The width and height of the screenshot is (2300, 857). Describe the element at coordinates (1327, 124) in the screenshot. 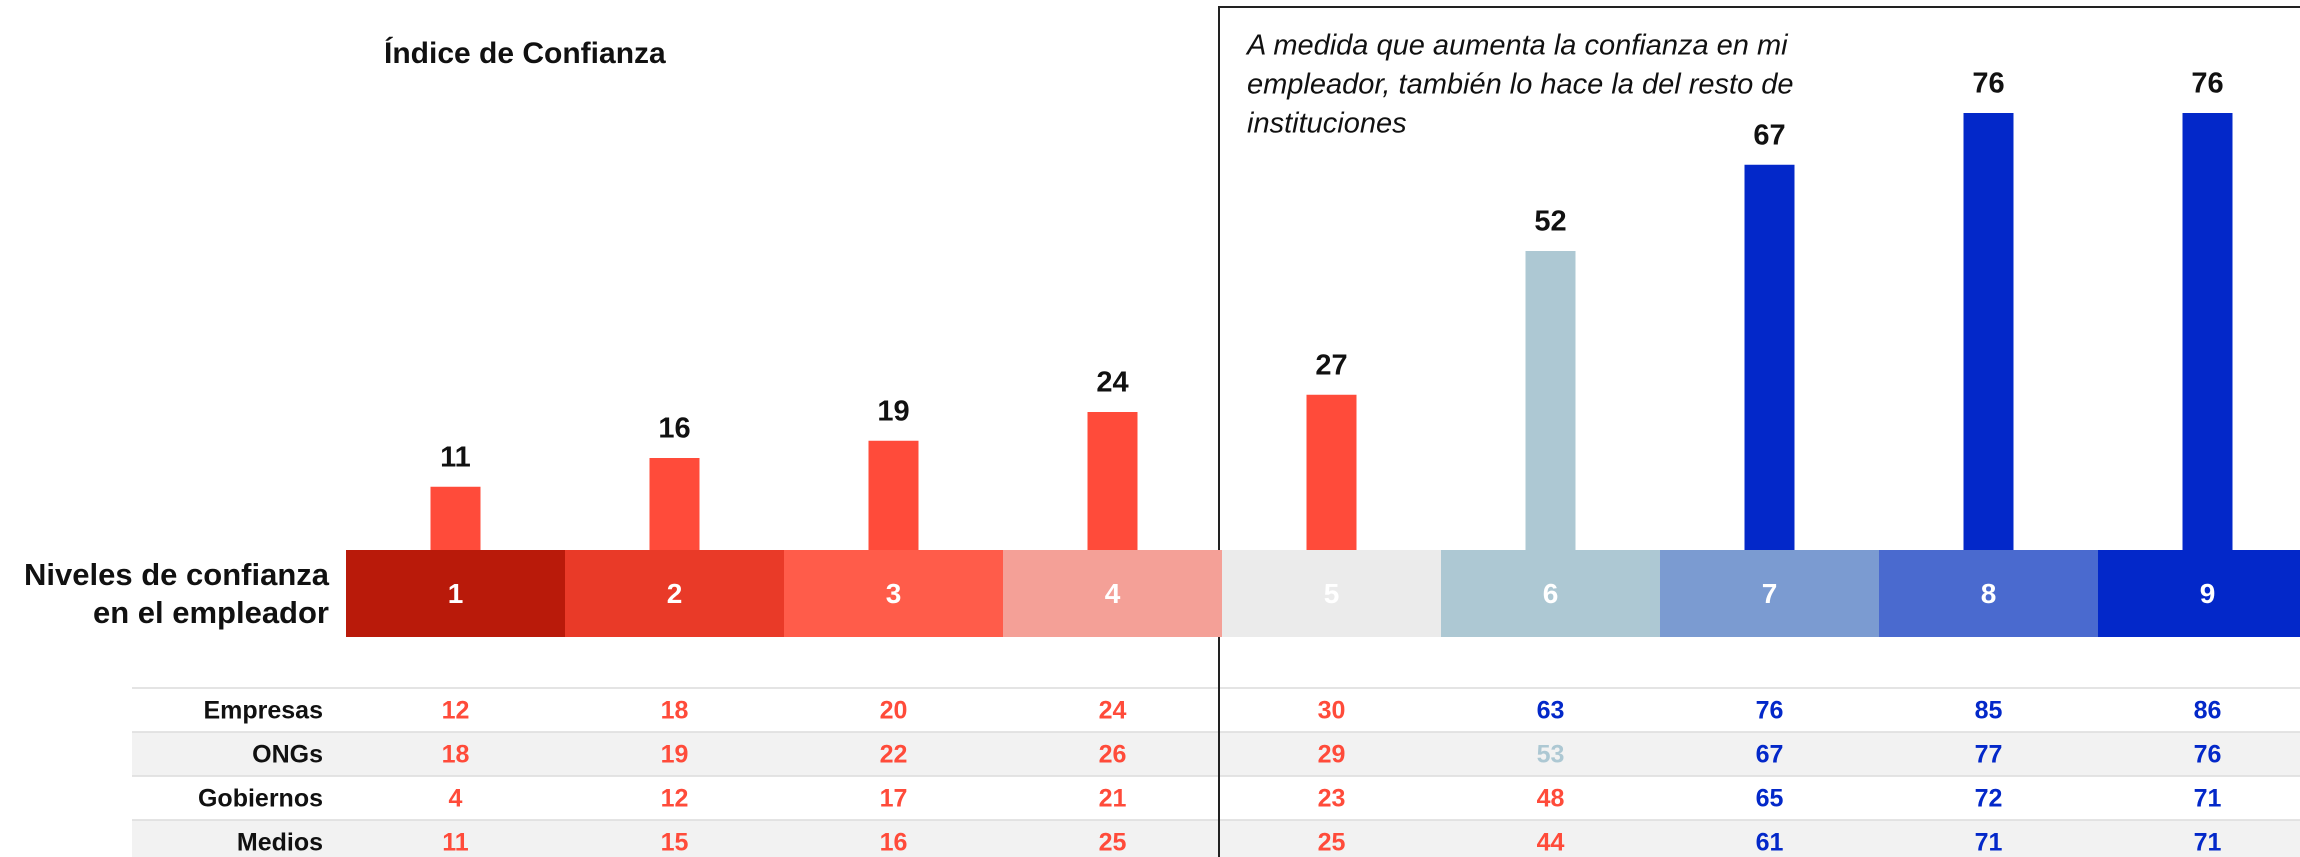

I see `annotation-text: instituciones` at that location.